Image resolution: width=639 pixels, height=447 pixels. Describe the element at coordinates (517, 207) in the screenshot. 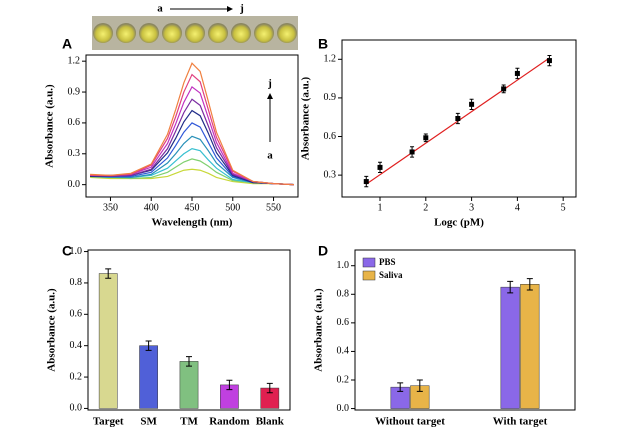

I see `x-tick-label: 4` at that location.